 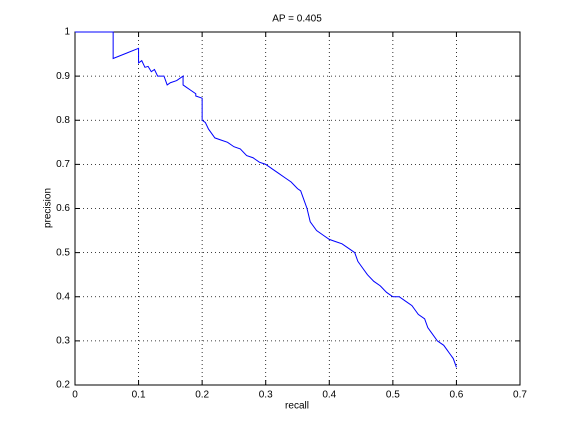 I want to click on y-tick-label: 0.7, so click(x=63, y=164).